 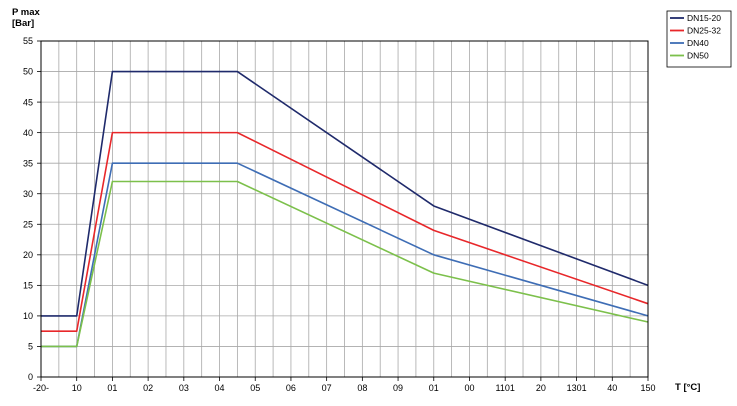 What do you see at coordinates (398, 388) in the screenshot?
I see `x-tick-label: 09` at bounding box center [398, 388].